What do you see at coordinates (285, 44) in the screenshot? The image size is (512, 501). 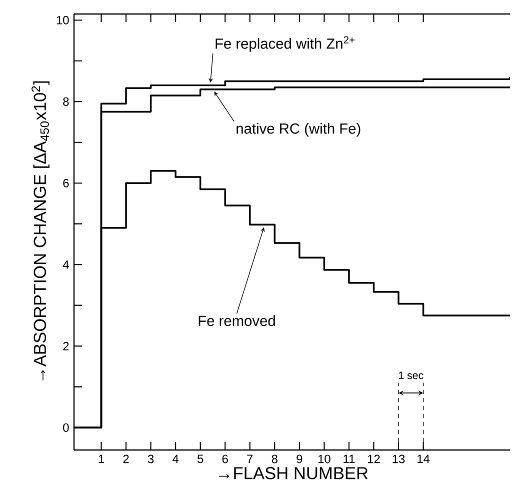 I see `annotation: Fe replaced with Zn$^{2+}$` at bounding box center [285, 44].